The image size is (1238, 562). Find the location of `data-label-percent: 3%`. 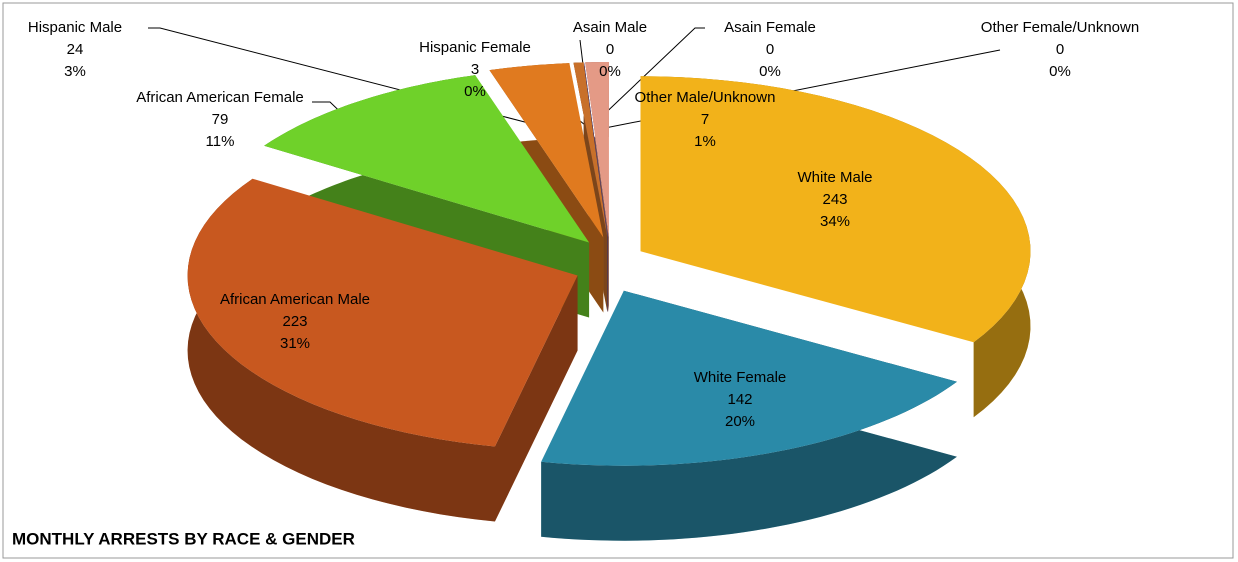

data-label-percent: 3% is located at coordinates (75, 71).